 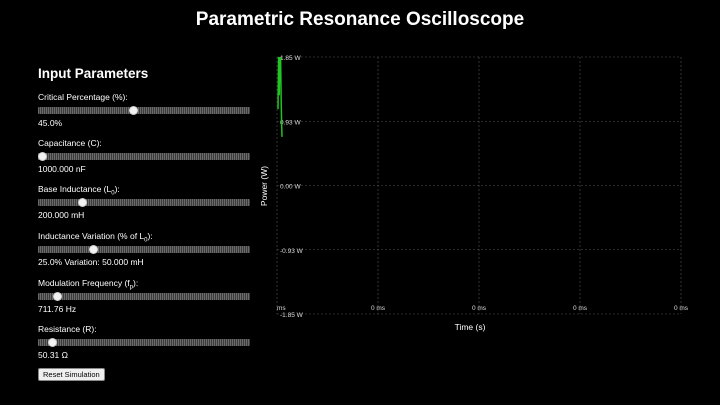 I want to click on x-axis-ticks: ms 0 ms 0 ms 0 ms 0 ms, so click(x=483, y=308).